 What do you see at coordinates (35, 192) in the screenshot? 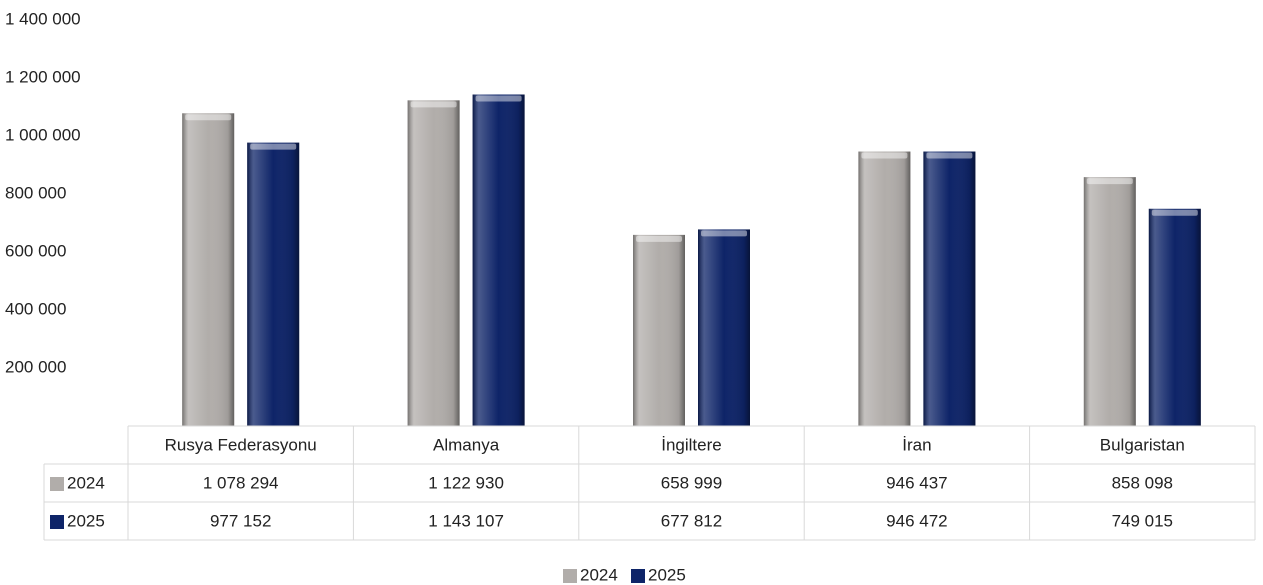
I see `y-tick-label: 800 000` at bounding box center [35, 192].